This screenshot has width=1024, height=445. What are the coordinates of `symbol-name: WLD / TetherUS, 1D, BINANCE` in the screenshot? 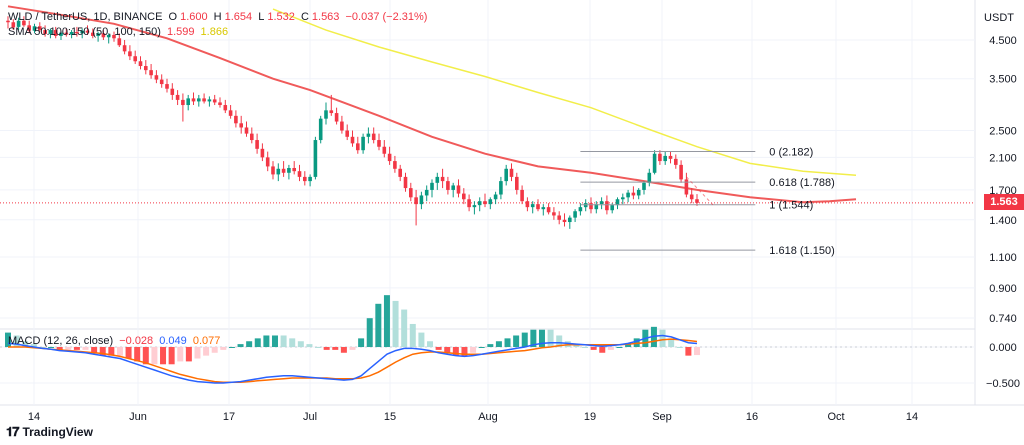 It's located at (85, 17).